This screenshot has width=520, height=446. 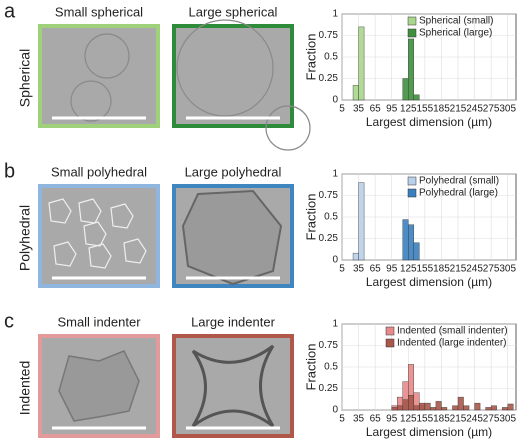 What do you see at coordinates (25, 78) in the screenshot?
I see `row-label: Spherical` at bounding box center [25, 78].